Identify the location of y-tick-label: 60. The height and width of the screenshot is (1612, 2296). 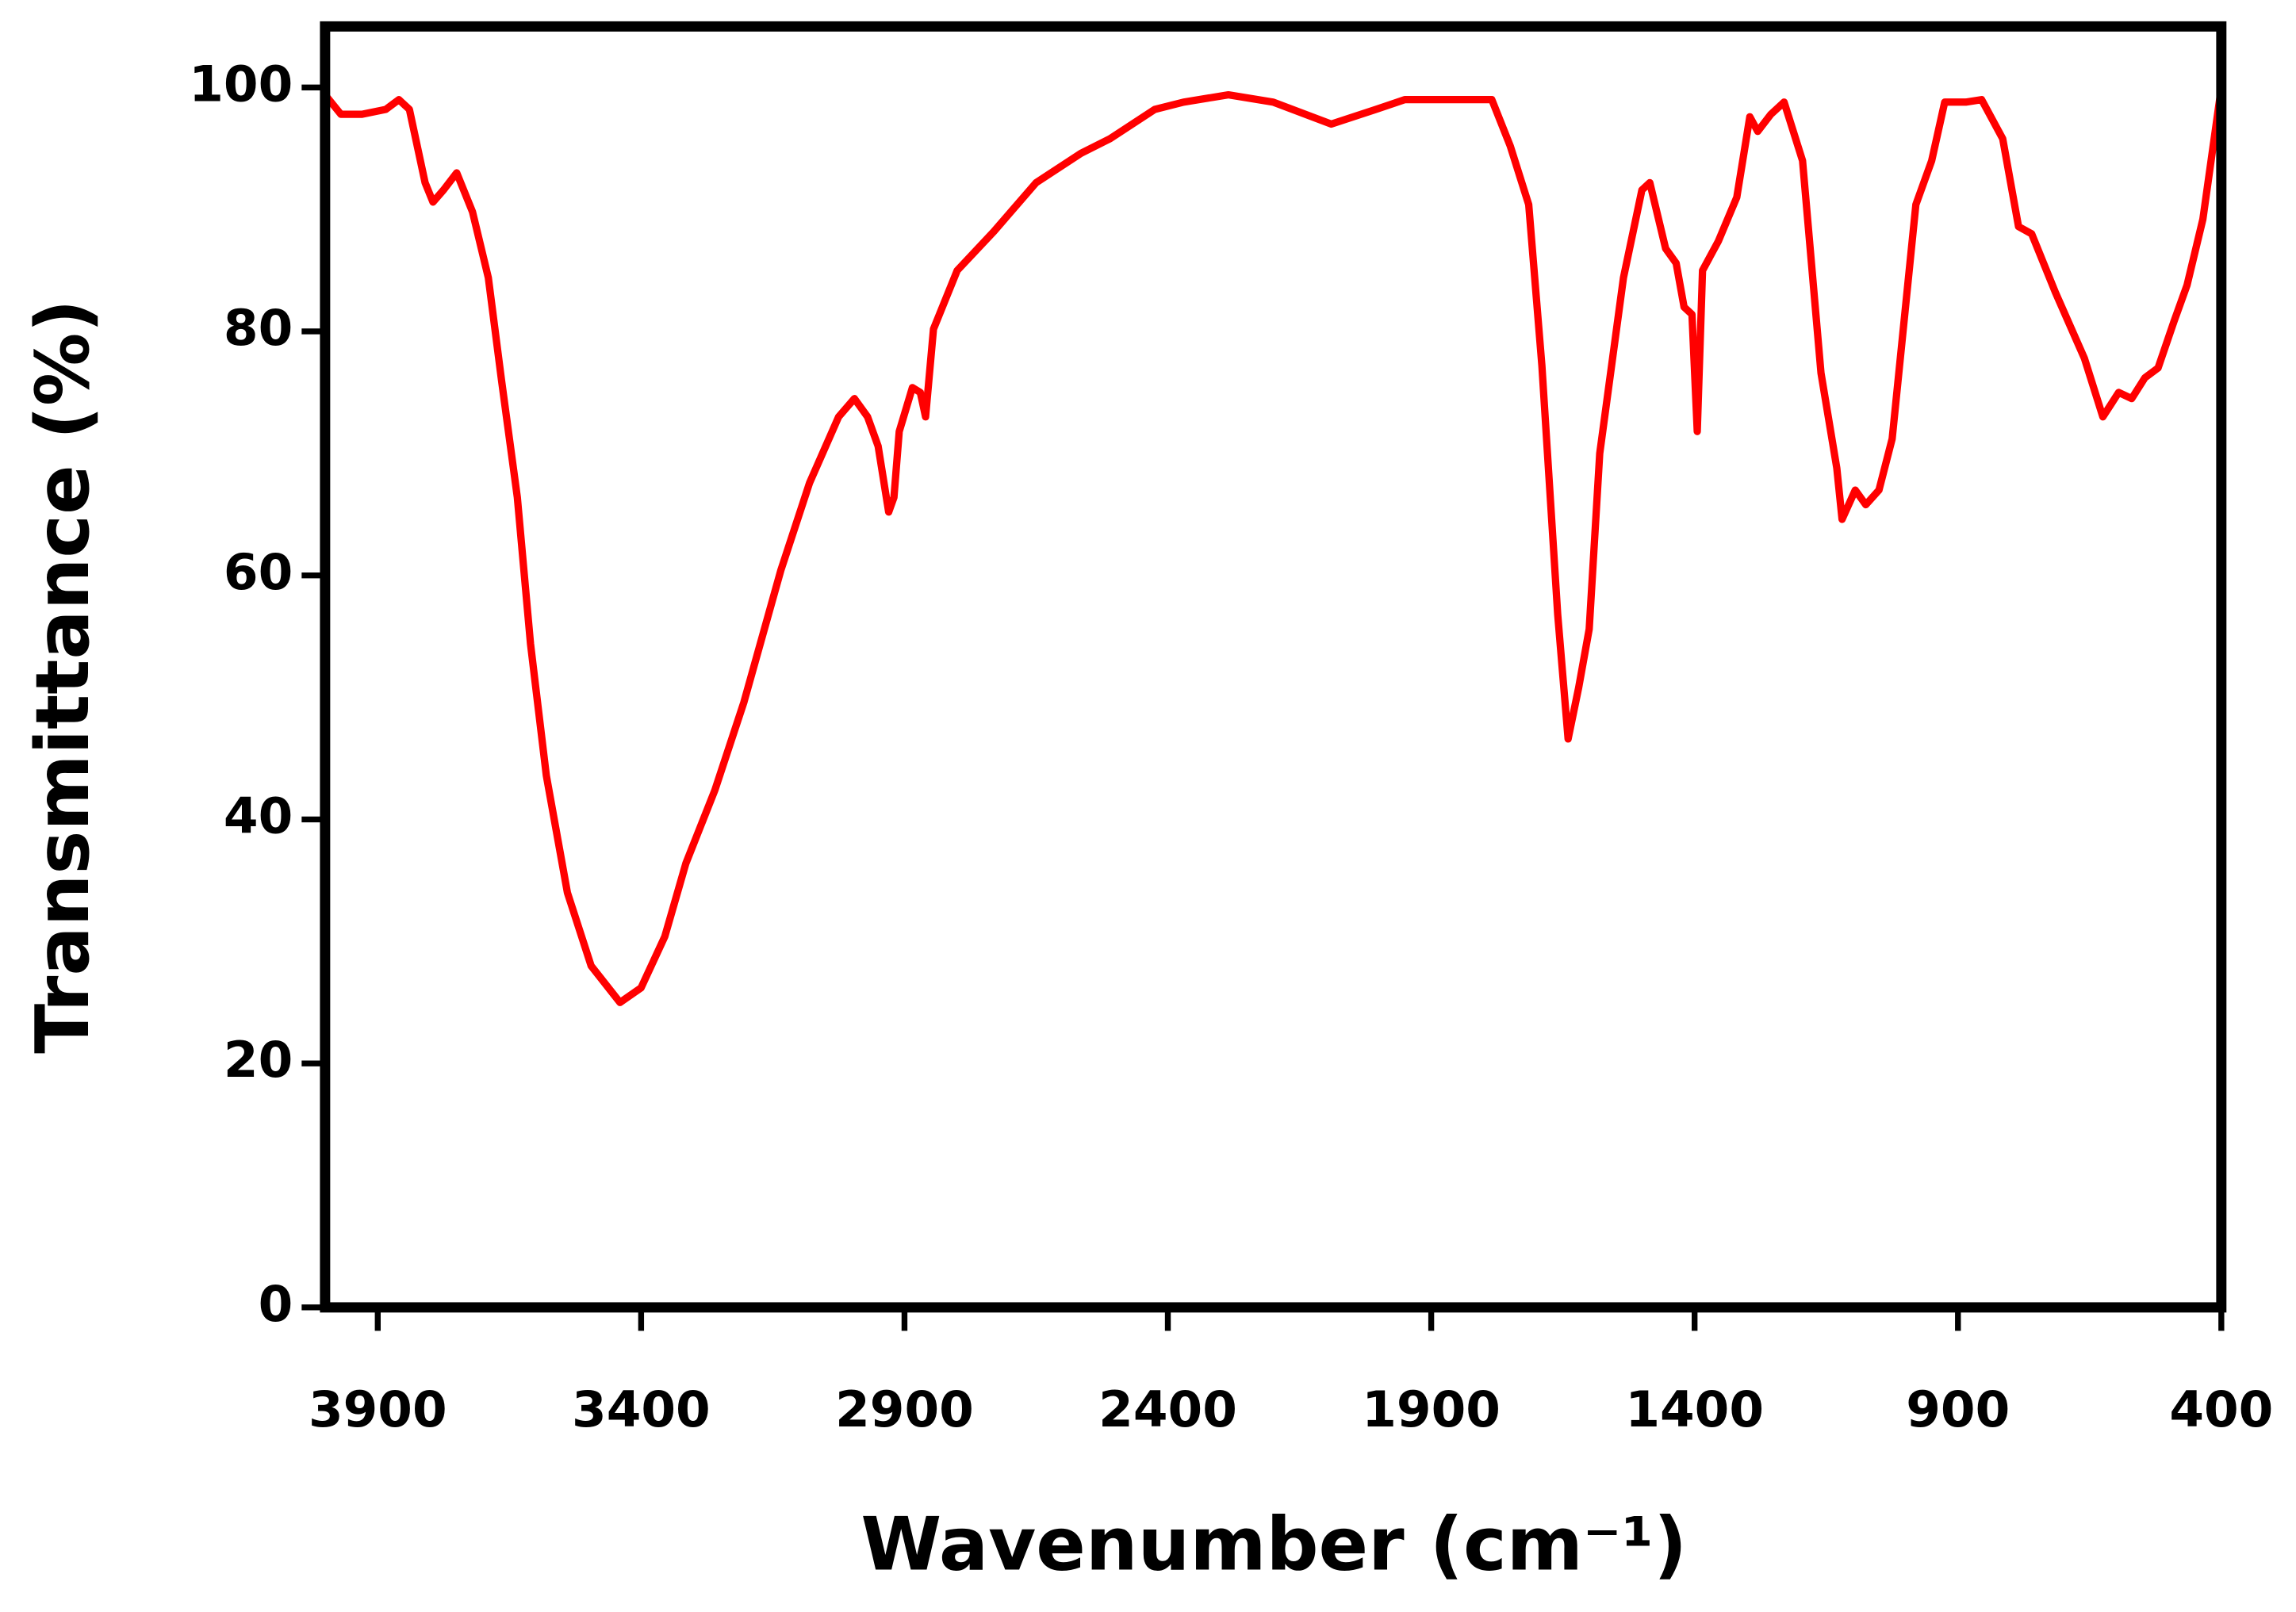
(258, 572).